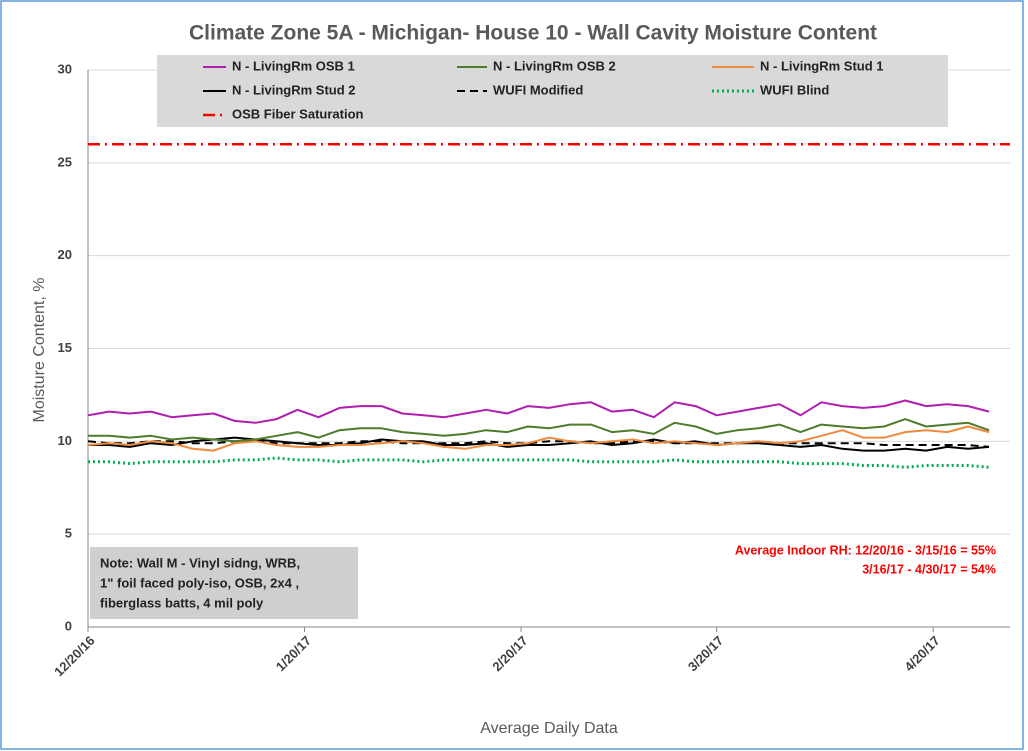  Describe the element at coordinates (199, 582) in the screenshot. I see `note-text: 1" foil faced poly-iso, OSB, 2x4 ,` at that location.